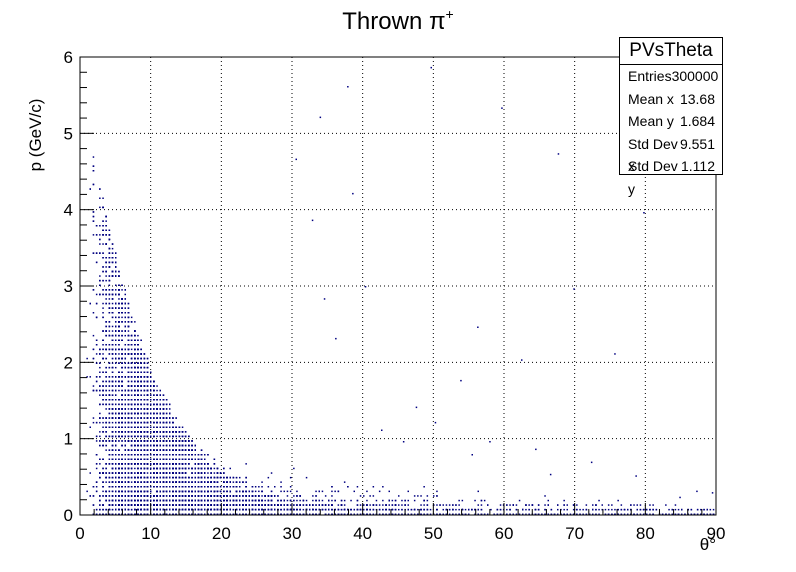 Image resolution: width=796 pixels, height=572 pixels. I want to click on chart-title-base: Thrown π, so click(393, 21).